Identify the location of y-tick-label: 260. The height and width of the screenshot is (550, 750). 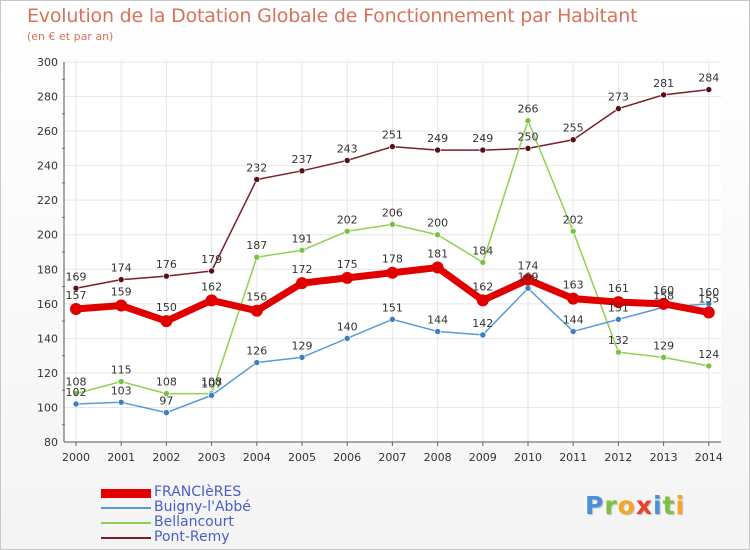
(47, 131).